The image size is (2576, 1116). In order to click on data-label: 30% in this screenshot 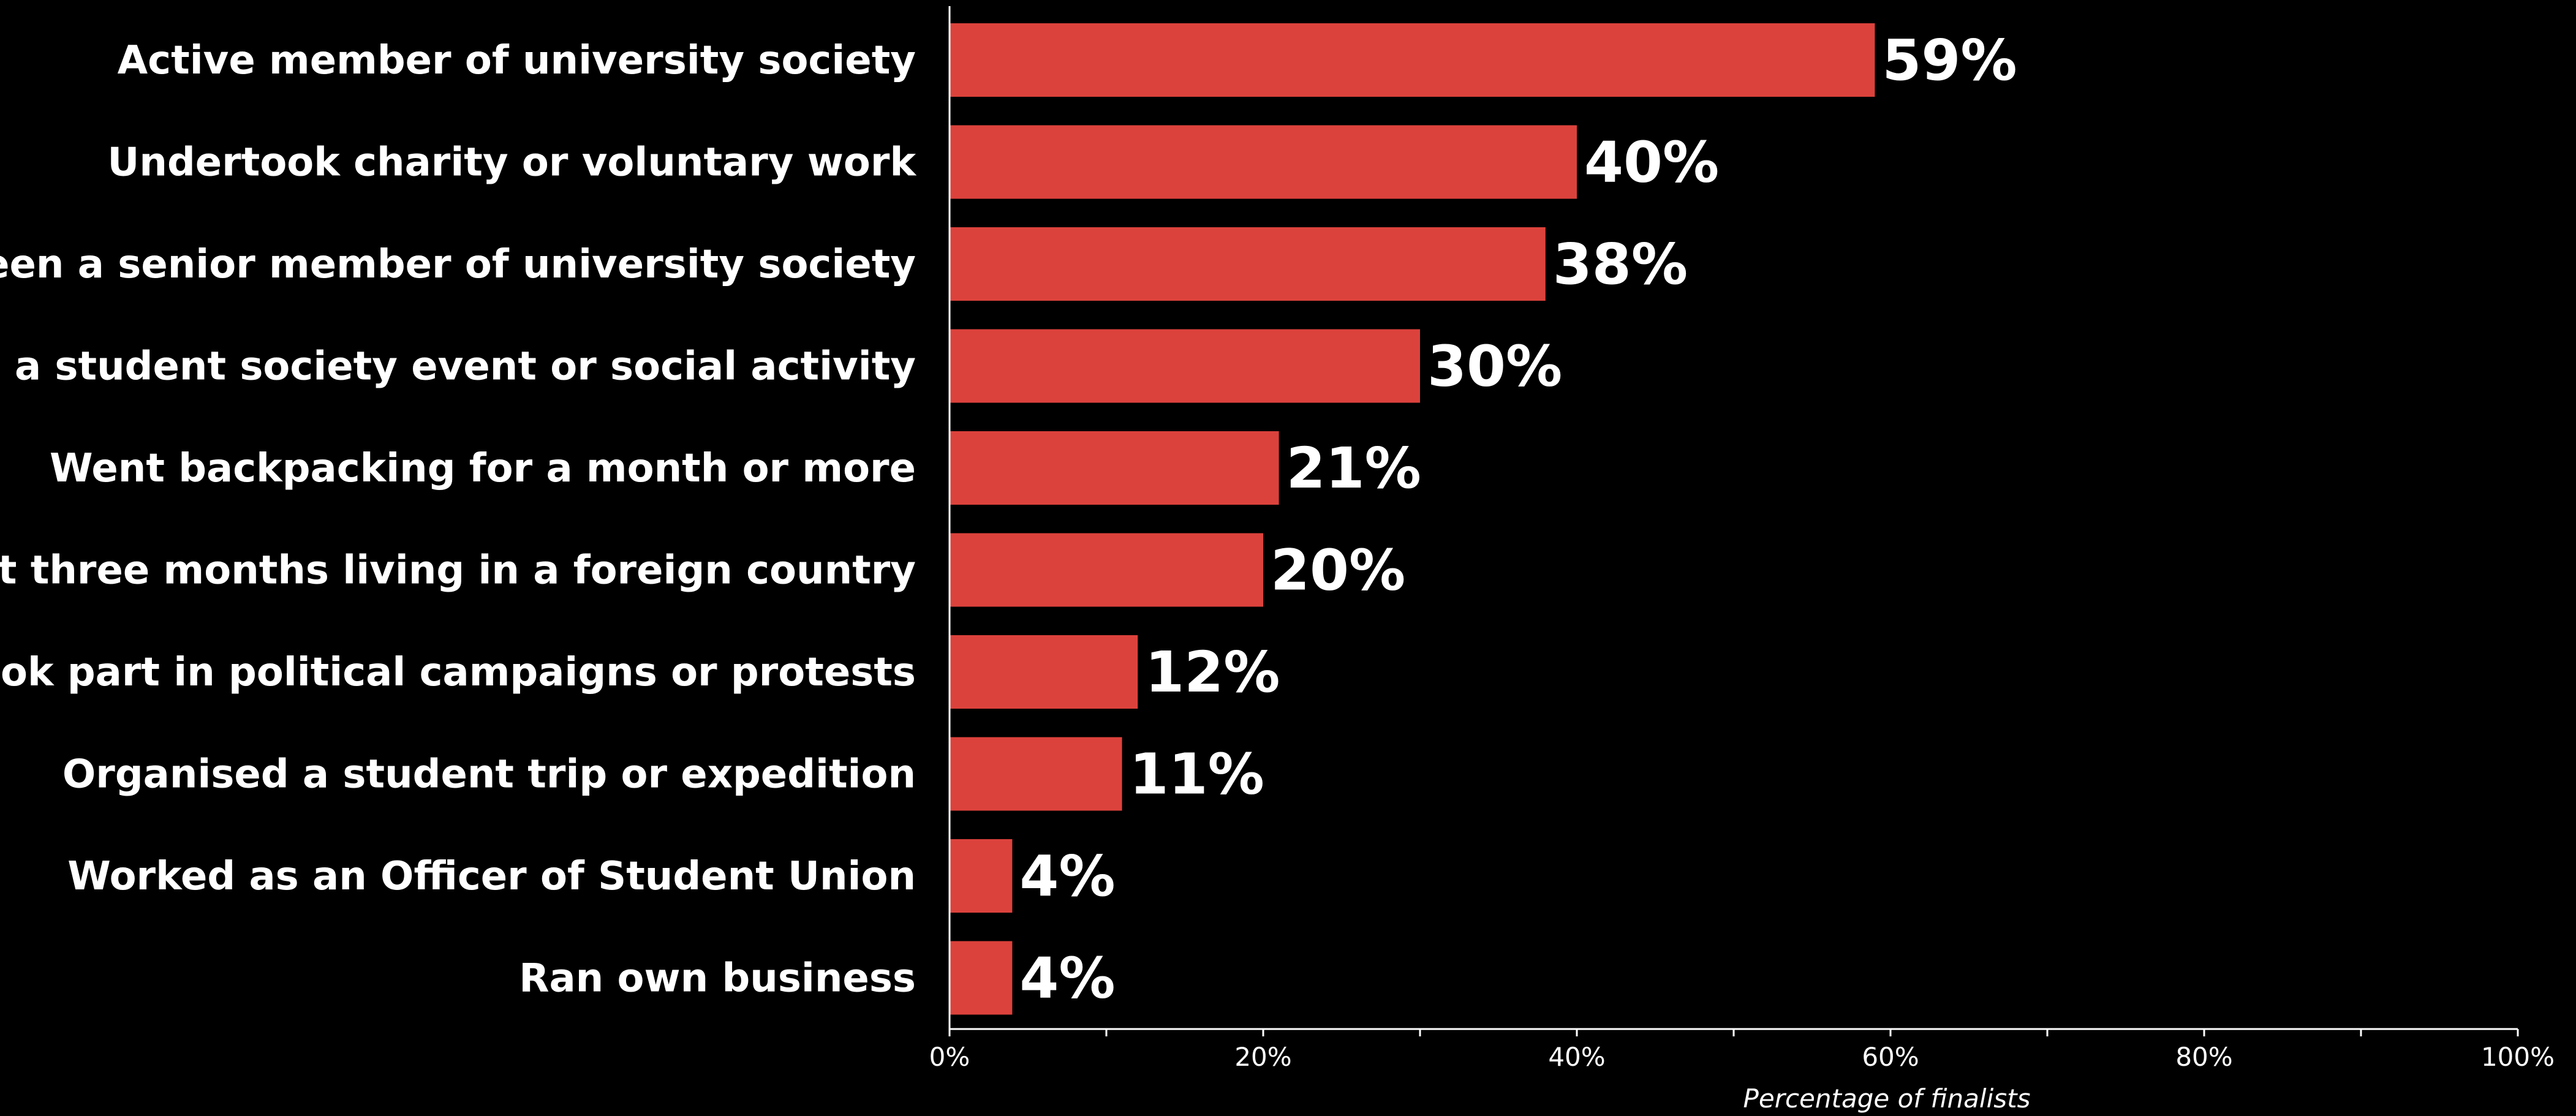, I will do `click(1494, 366)`.